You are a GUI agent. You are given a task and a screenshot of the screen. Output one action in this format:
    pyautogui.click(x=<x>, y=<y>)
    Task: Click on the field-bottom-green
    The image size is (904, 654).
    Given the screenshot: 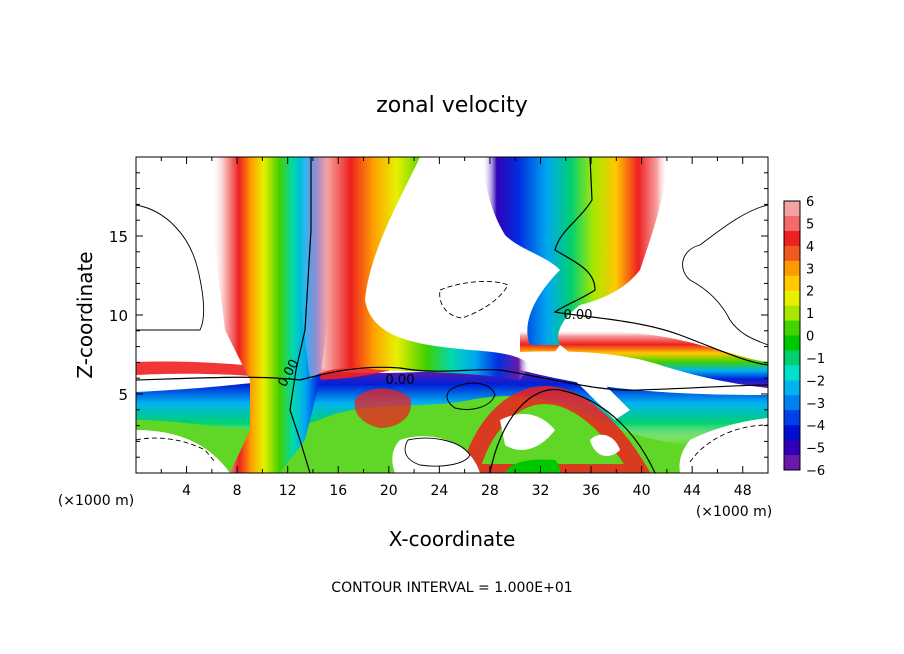 What is the action you would take?
    pyautogui.click(x=532, y=466)
    